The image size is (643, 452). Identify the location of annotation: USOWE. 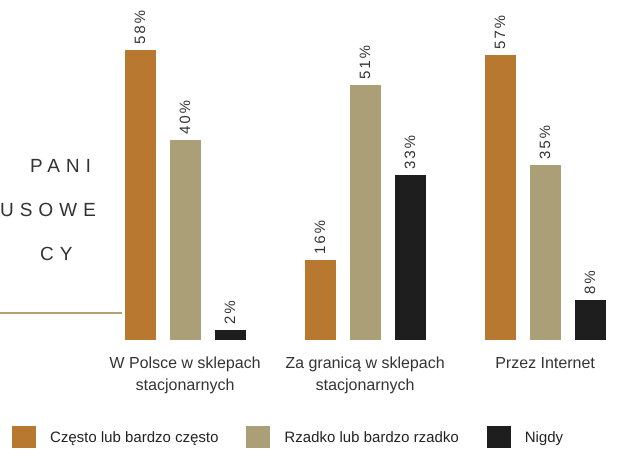
(51, 211).